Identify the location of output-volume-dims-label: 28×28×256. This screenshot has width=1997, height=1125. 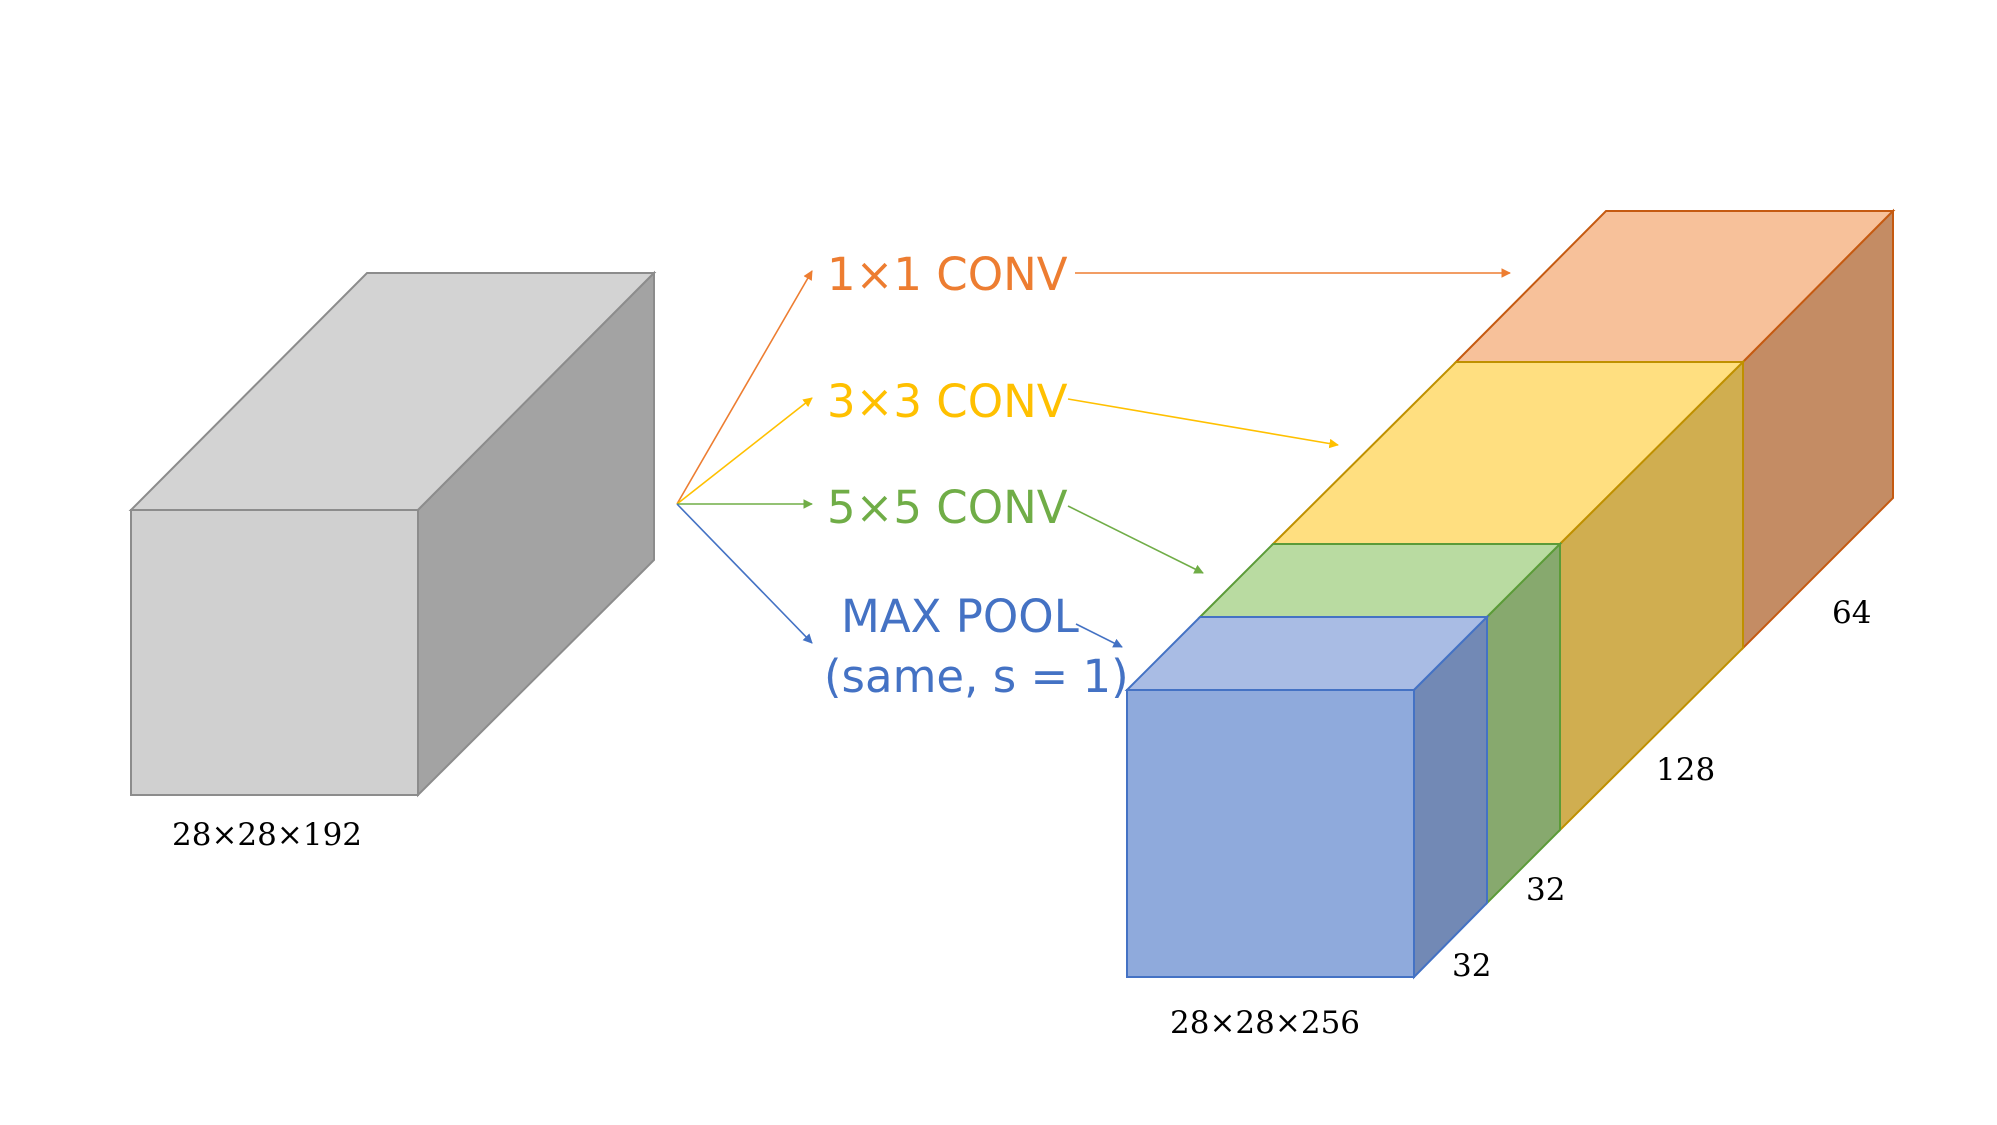
(1265, 1023).